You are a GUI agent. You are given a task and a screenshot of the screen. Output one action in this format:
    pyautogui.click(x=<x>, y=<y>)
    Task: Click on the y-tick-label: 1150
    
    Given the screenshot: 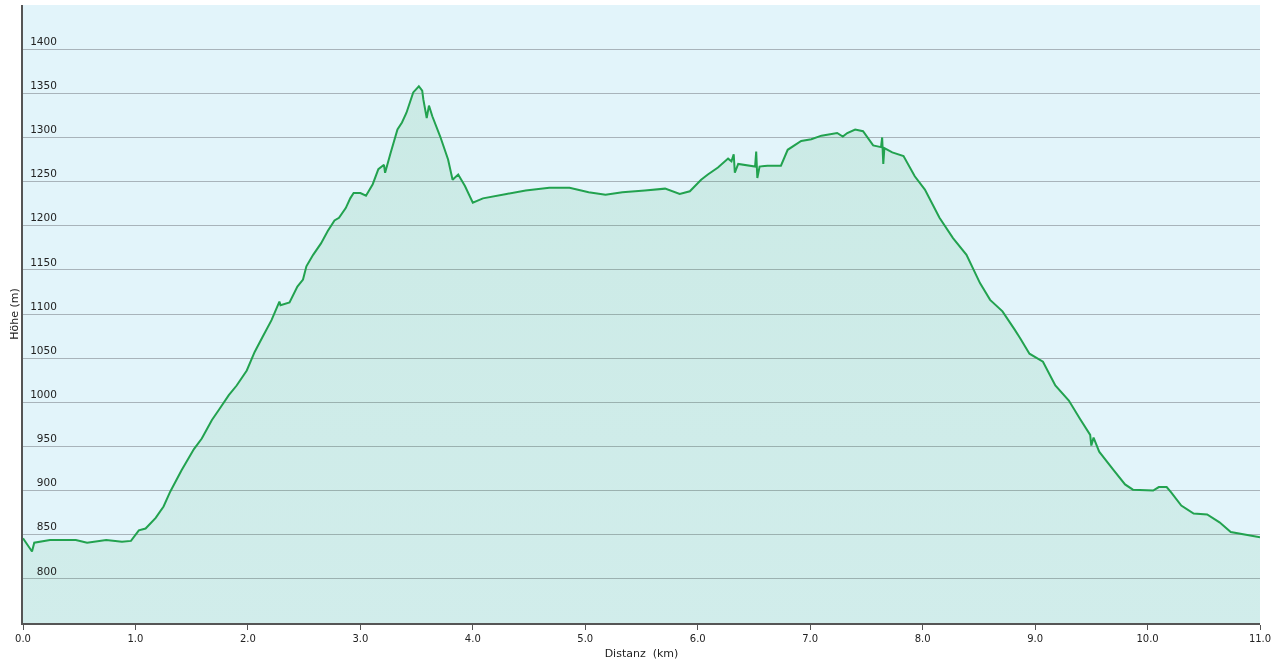 What is the action you would take?
    pyautogui.click(x=43, y=261)
    